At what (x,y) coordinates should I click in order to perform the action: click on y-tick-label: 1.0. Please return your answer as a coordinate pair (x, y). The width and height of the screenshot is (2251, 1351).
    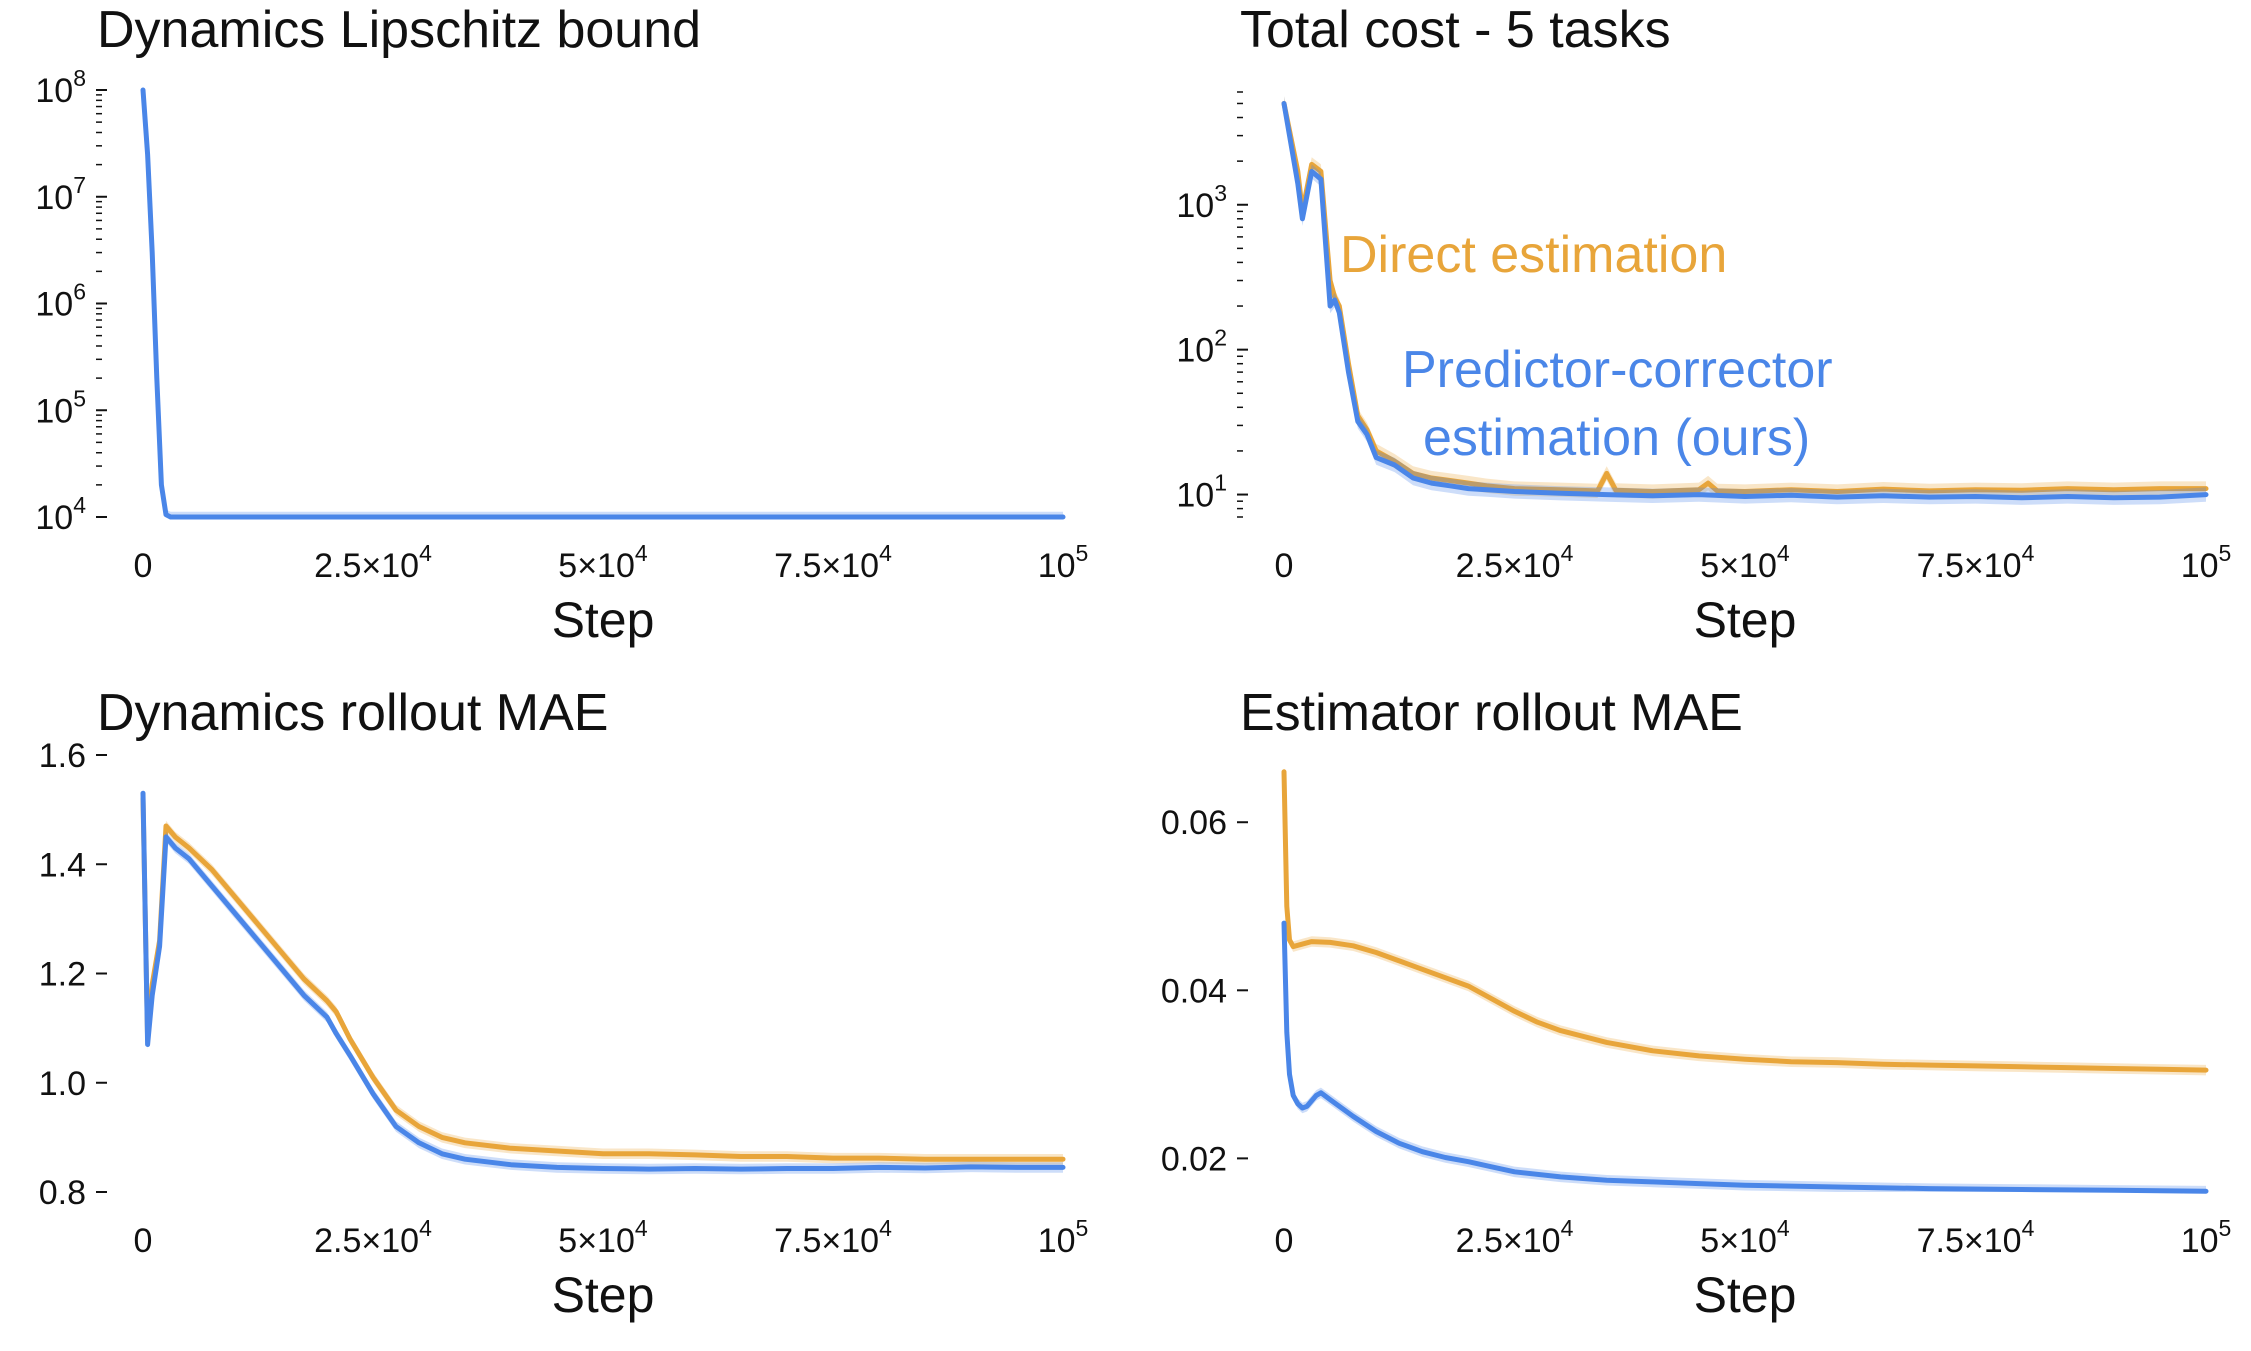
    Looking at the image, I should click on (62, 1084).